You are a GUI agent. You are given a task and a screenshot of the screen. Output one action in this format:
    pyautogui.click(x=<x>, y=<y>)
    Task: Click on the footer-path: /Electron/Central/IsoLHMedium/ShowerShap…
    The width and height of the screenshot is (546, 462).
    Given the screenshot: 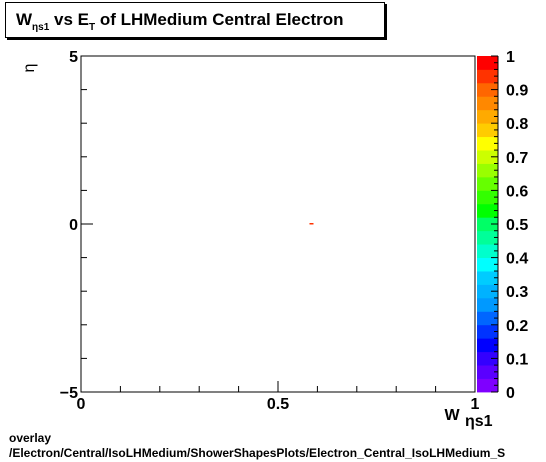 What is the action you would take?
    pyautogui.click(x=257, y=453)
    